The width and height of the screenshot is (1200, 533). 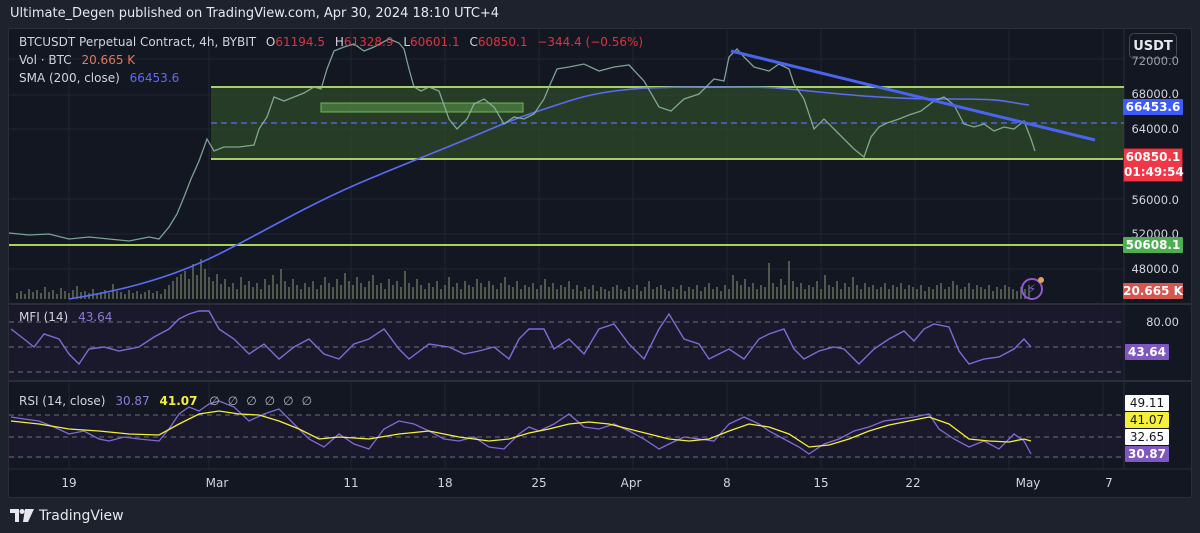 What do you see at coordinates (1154, 172) in the screenshot?
I see `bar-countdown: 01:49:54` at bounding box center [1154, 172].